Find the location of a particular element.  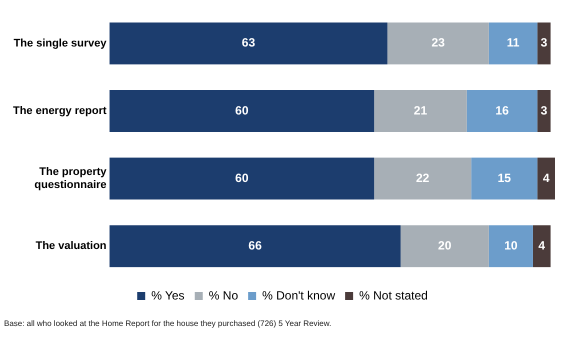

data-label: 66 is located at coordinates (255, 245).